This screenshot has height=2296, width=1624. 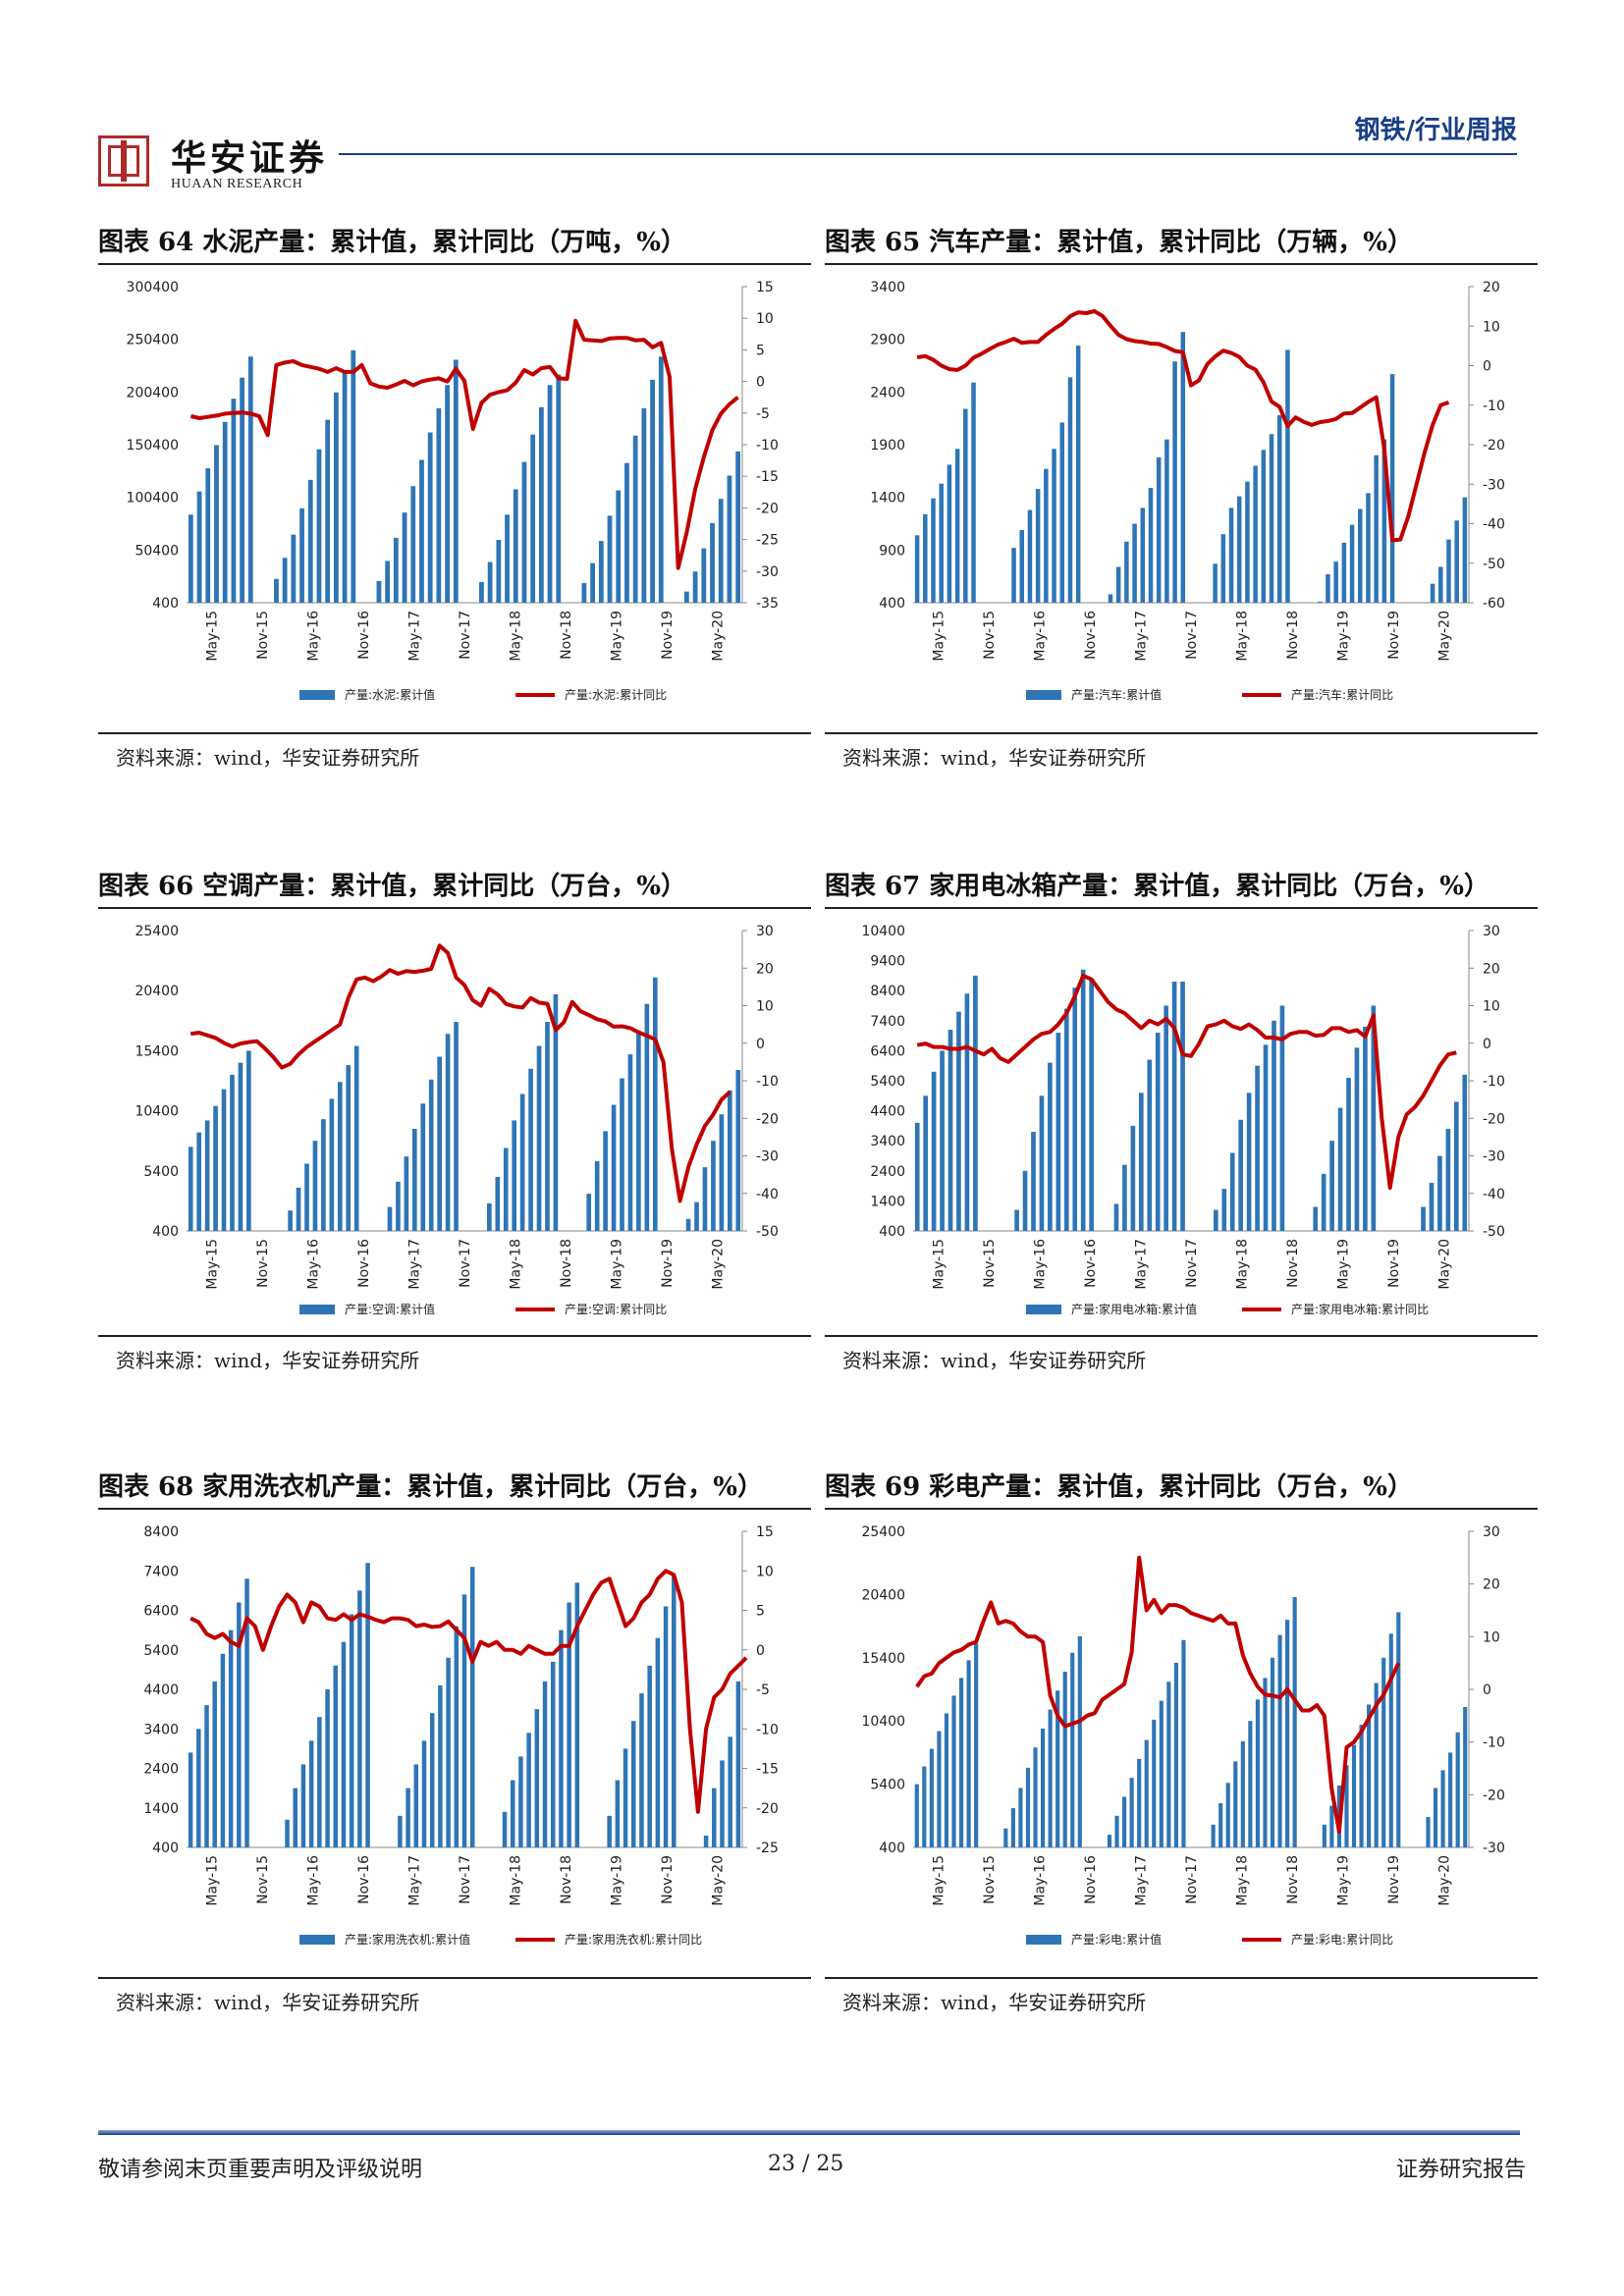 I want to click on footer-report-type: 证券研究报告, so click(x=1460, y=2170).